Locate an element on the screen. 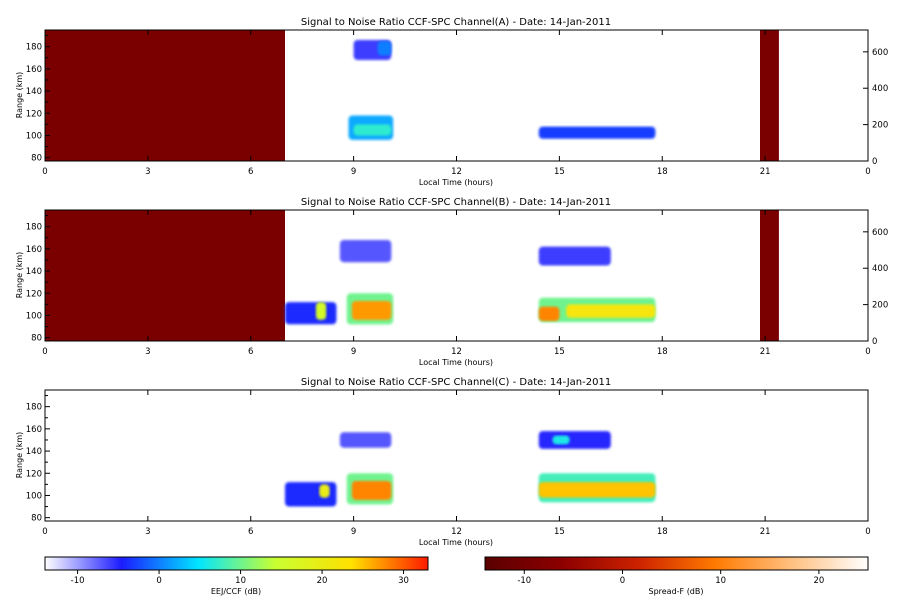 This screenshot has height=600, width=900. panel-a-y2-tick-label: 0 is located at coordinates (874, 162).